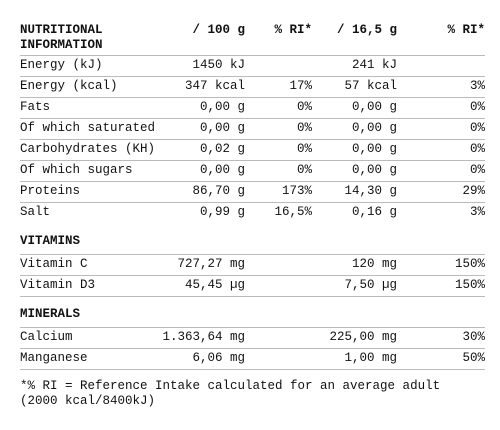 The height and width of the screenshot is (430, 500). Describe the element at coordinates (58, 285) in the screenshot. I see `row-label: Vitamin D3` at that location.